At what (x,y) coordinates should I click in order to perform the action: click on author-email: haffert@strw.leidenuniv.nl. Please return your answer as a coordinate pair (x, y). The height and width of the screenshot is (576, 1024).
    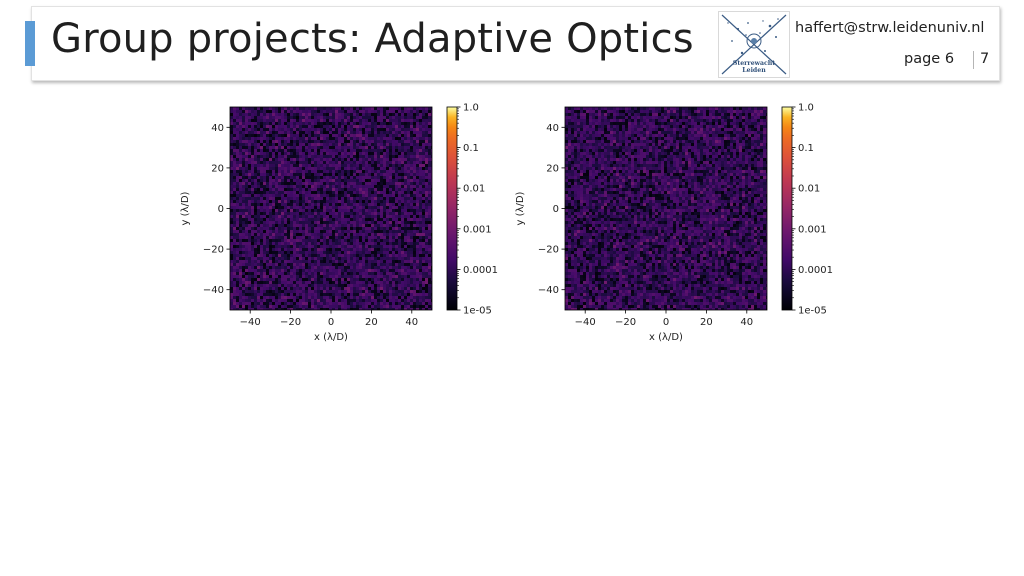
    Looking at the image, I should click on (890, 28).